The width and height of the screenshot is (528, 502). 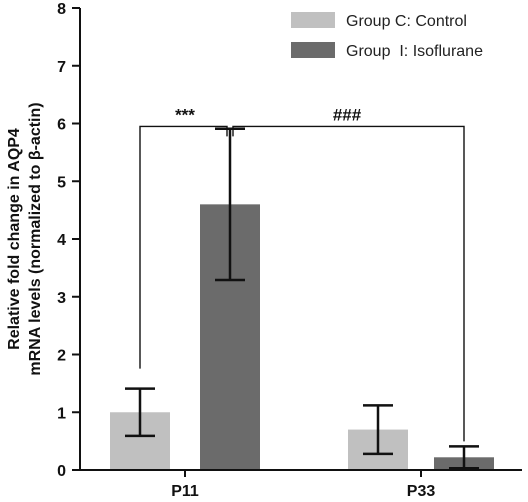 What do you see at coordinates (387, 36) in the screenshot?
I see `legend: Group C: Control Group I: Isoflurane` at bounding box center [387, 36].